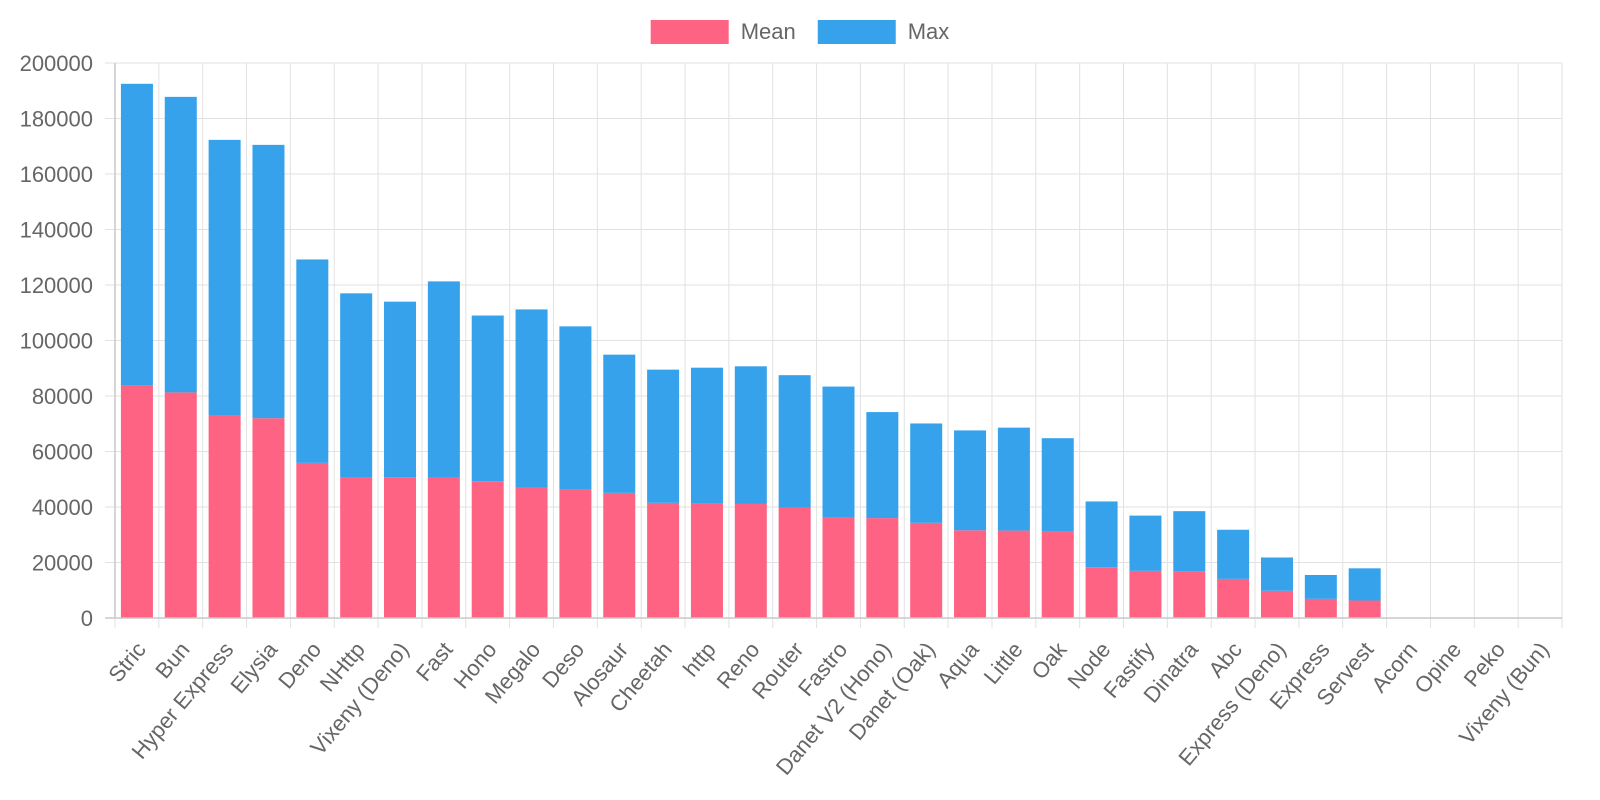 The image size is (1600, 800). Describe the element at coordinates (62, 396) in the screenshot. I see `y-tick-label: 80000` at that location.